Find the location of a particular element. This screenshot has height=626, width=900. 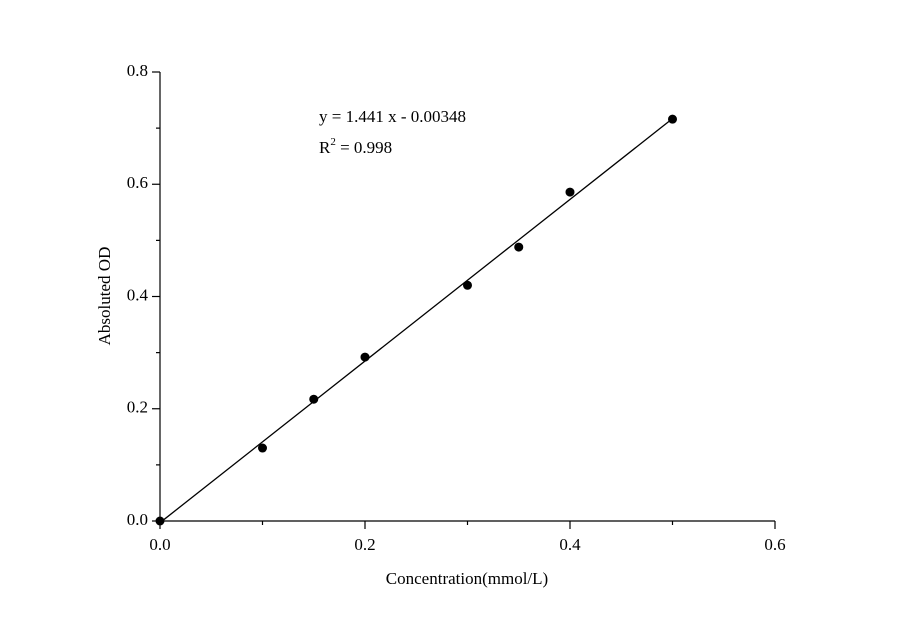

r-squared: R2 = 0.998 is located at coordinates (355, 146).